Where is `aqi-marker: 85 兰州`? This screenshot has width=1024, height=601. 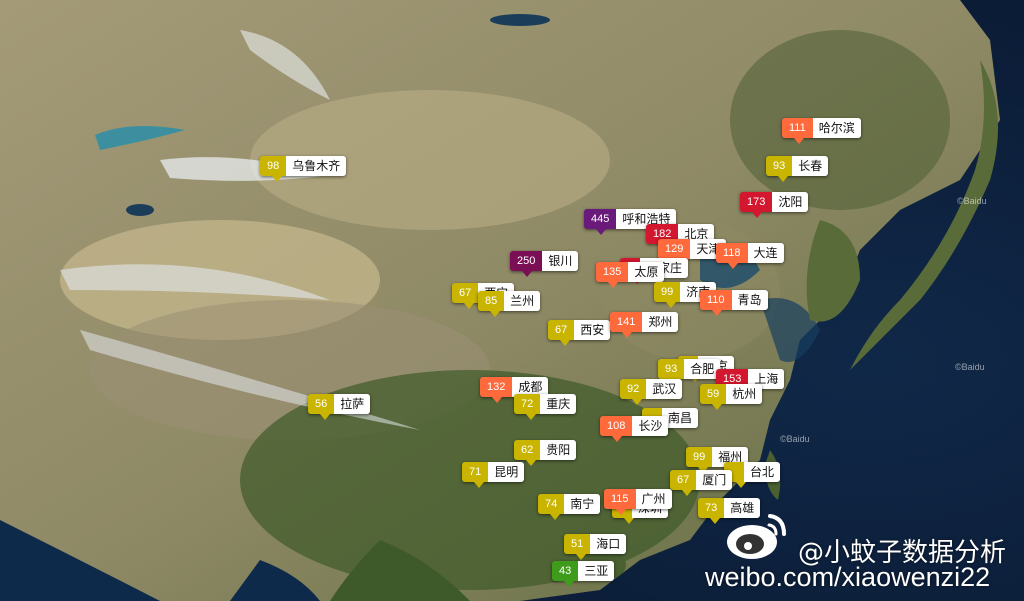 aqi-marker: 85 兰州 is located at coordinates (509, 304).